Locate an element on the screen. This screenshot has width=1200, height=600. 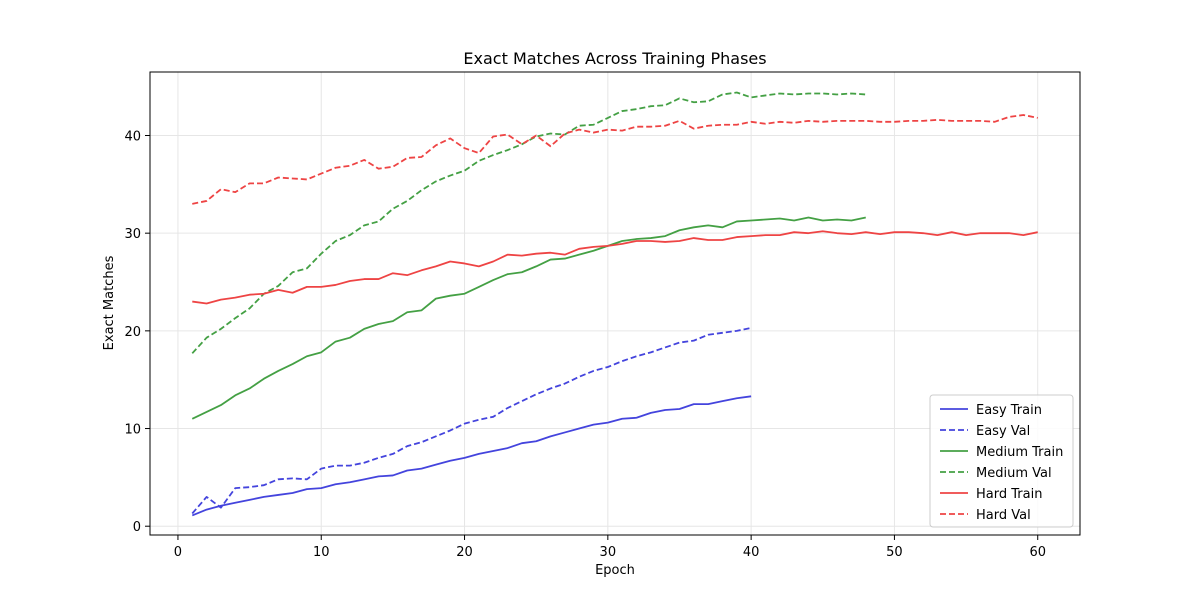
legend-label-hard-train: Hard Train is located at coordinates (1009, 494).